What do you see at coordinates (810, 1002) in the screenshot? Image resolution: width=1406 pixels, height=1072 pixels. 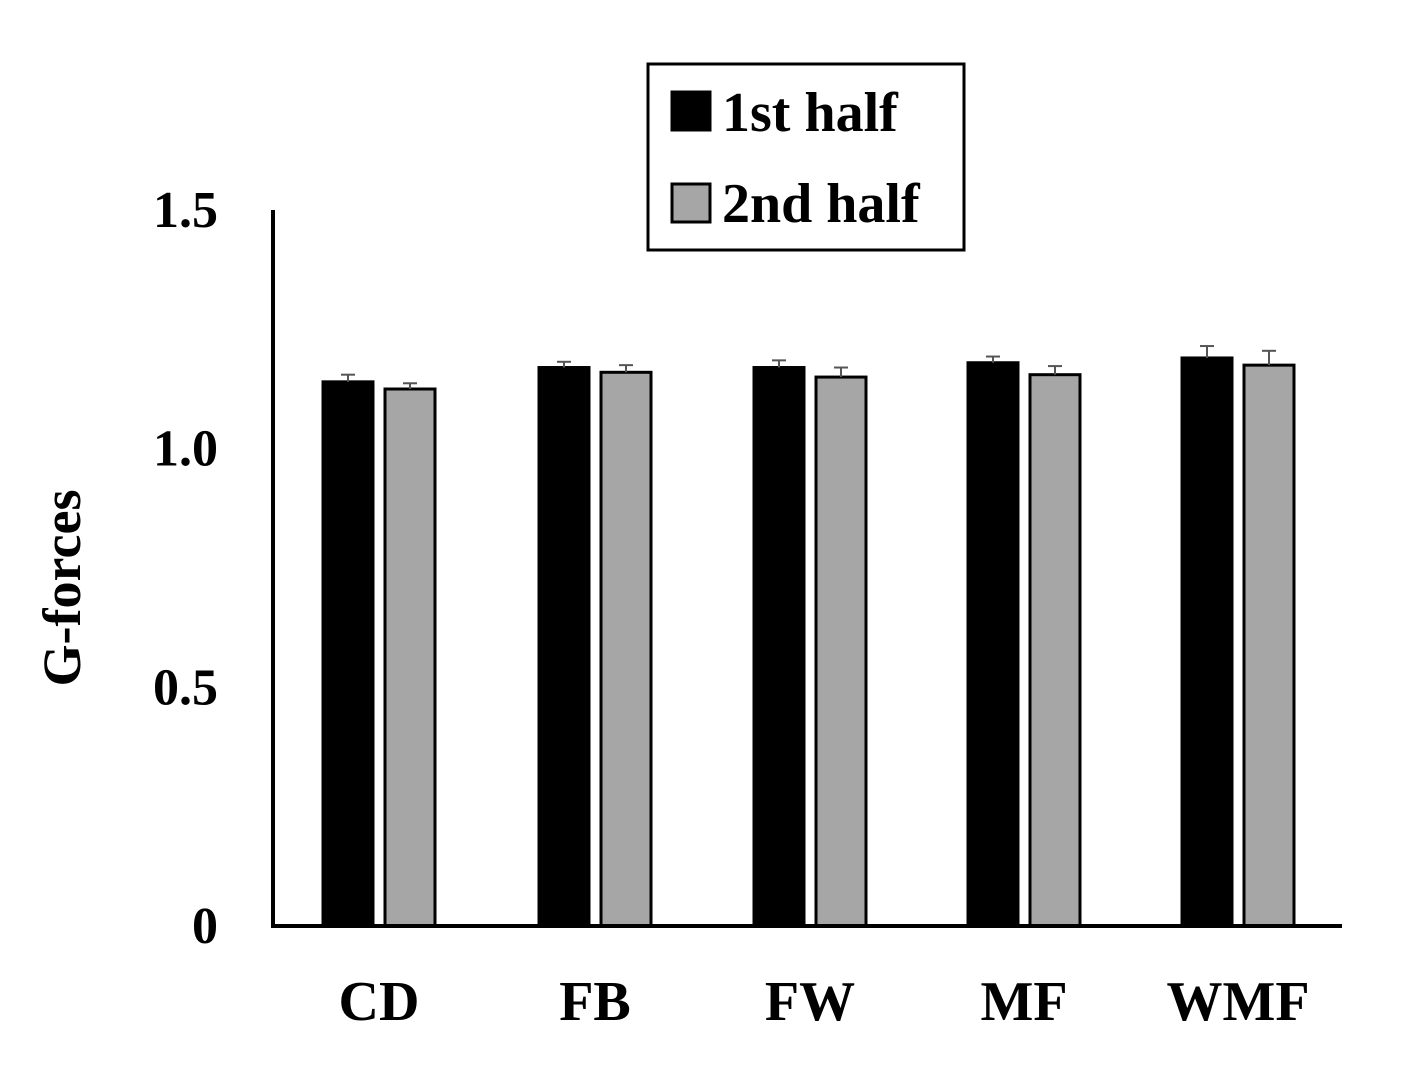 I see `x-tick-label-fw: FW` at bounding box center [810, 1002].